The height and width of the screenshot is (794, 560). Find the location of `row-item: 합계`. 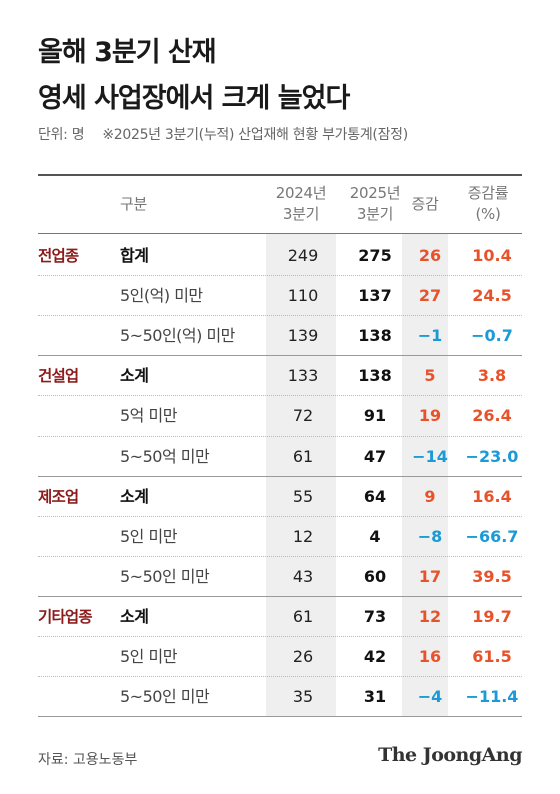

row-item: 합계 is located at coordinates (134, 255).